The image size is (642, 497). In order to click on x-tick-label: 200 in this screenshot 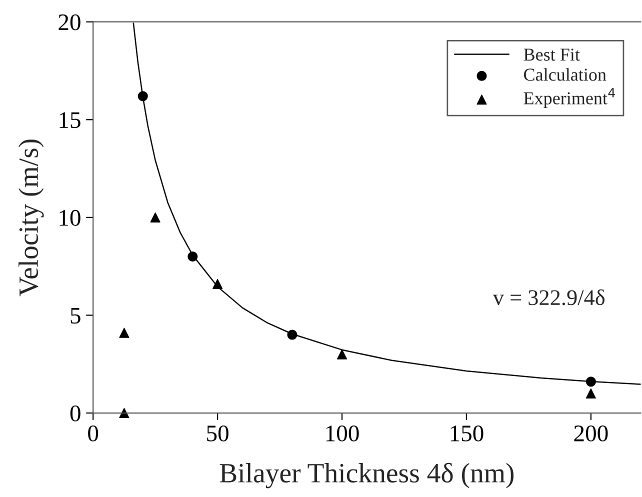, I will do `click(591, 433)`.